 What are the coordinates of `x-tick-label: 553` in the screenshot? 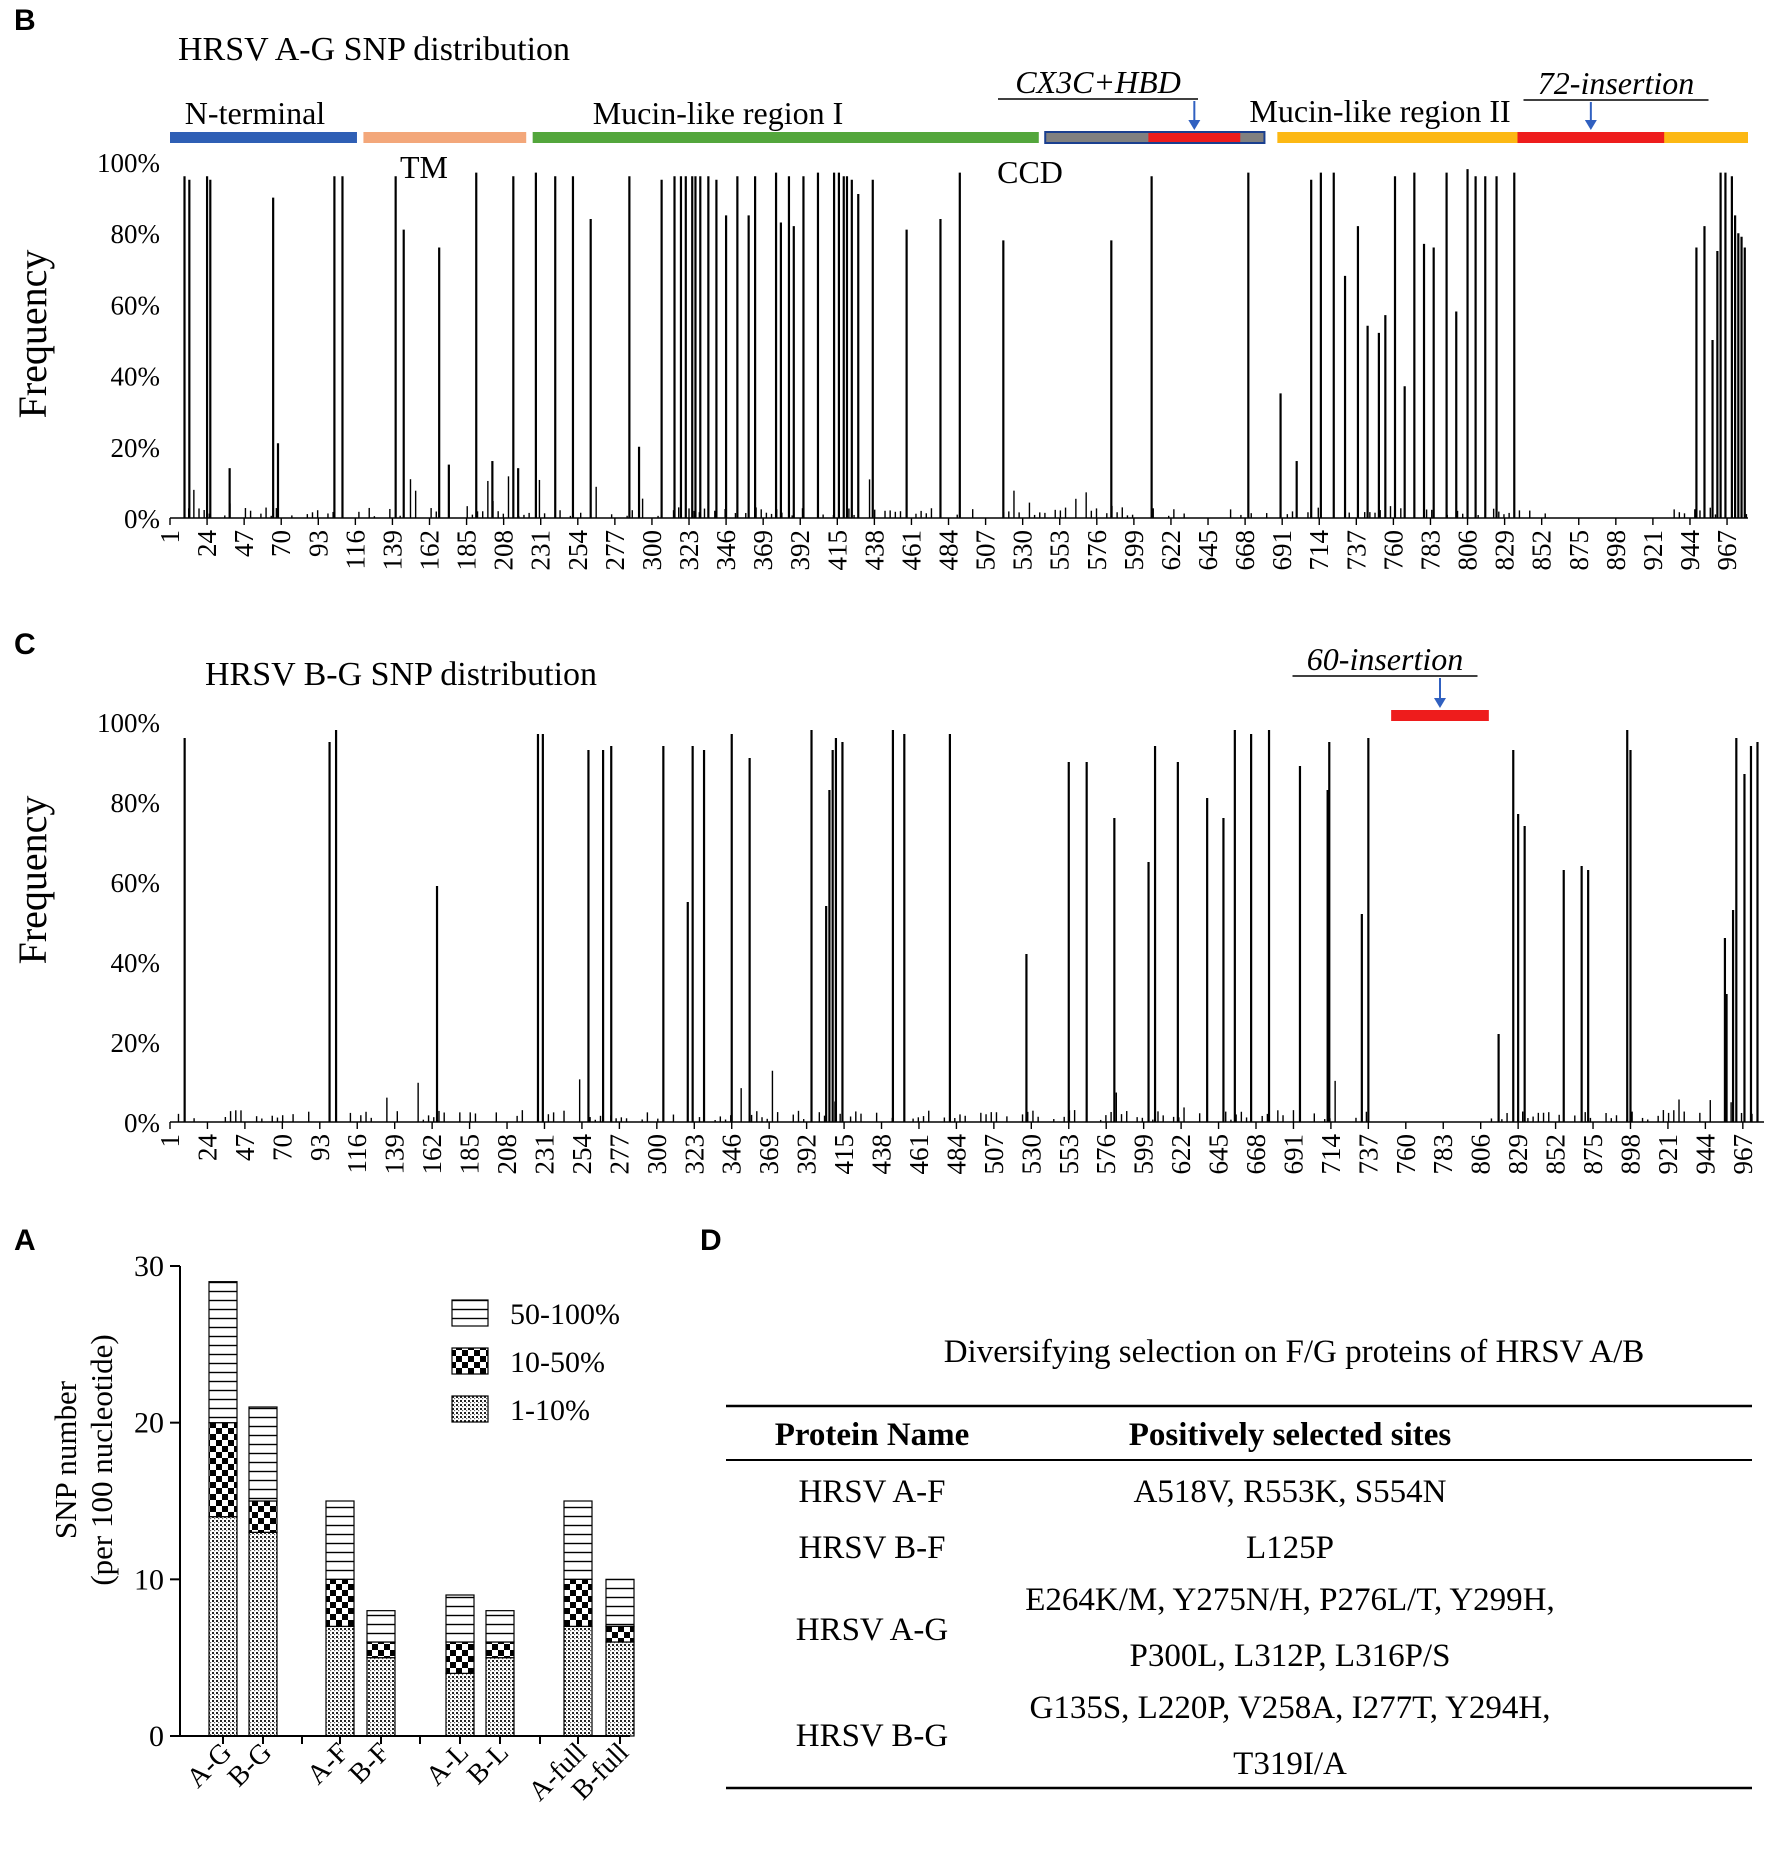 It's located at (1069, 1154).